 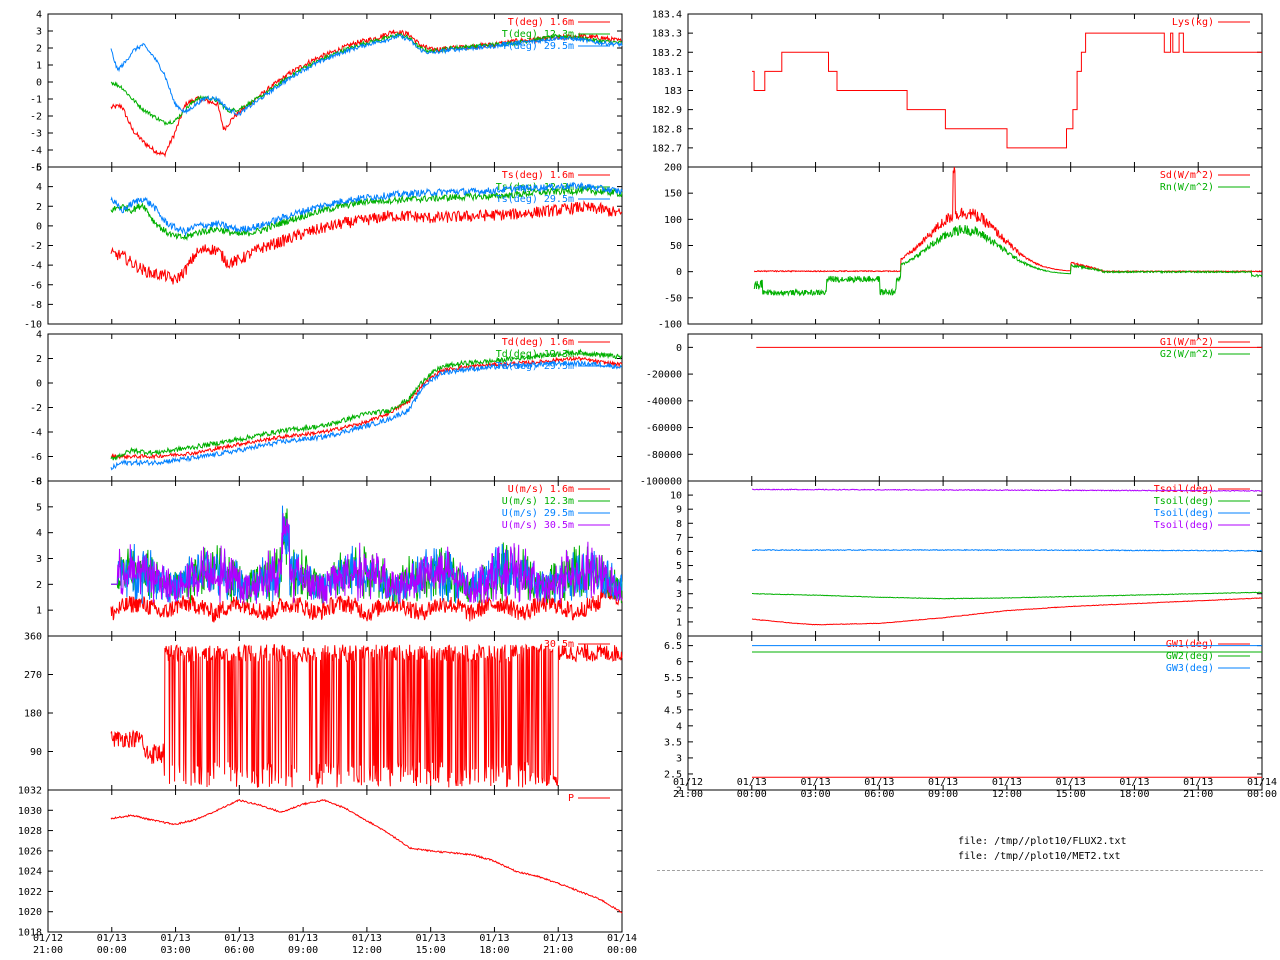 What do you see at coordinates (538, 34) in the screenshot?
I see `legend-label: T(deg) 12.3m` at bounding box center [538, 34].